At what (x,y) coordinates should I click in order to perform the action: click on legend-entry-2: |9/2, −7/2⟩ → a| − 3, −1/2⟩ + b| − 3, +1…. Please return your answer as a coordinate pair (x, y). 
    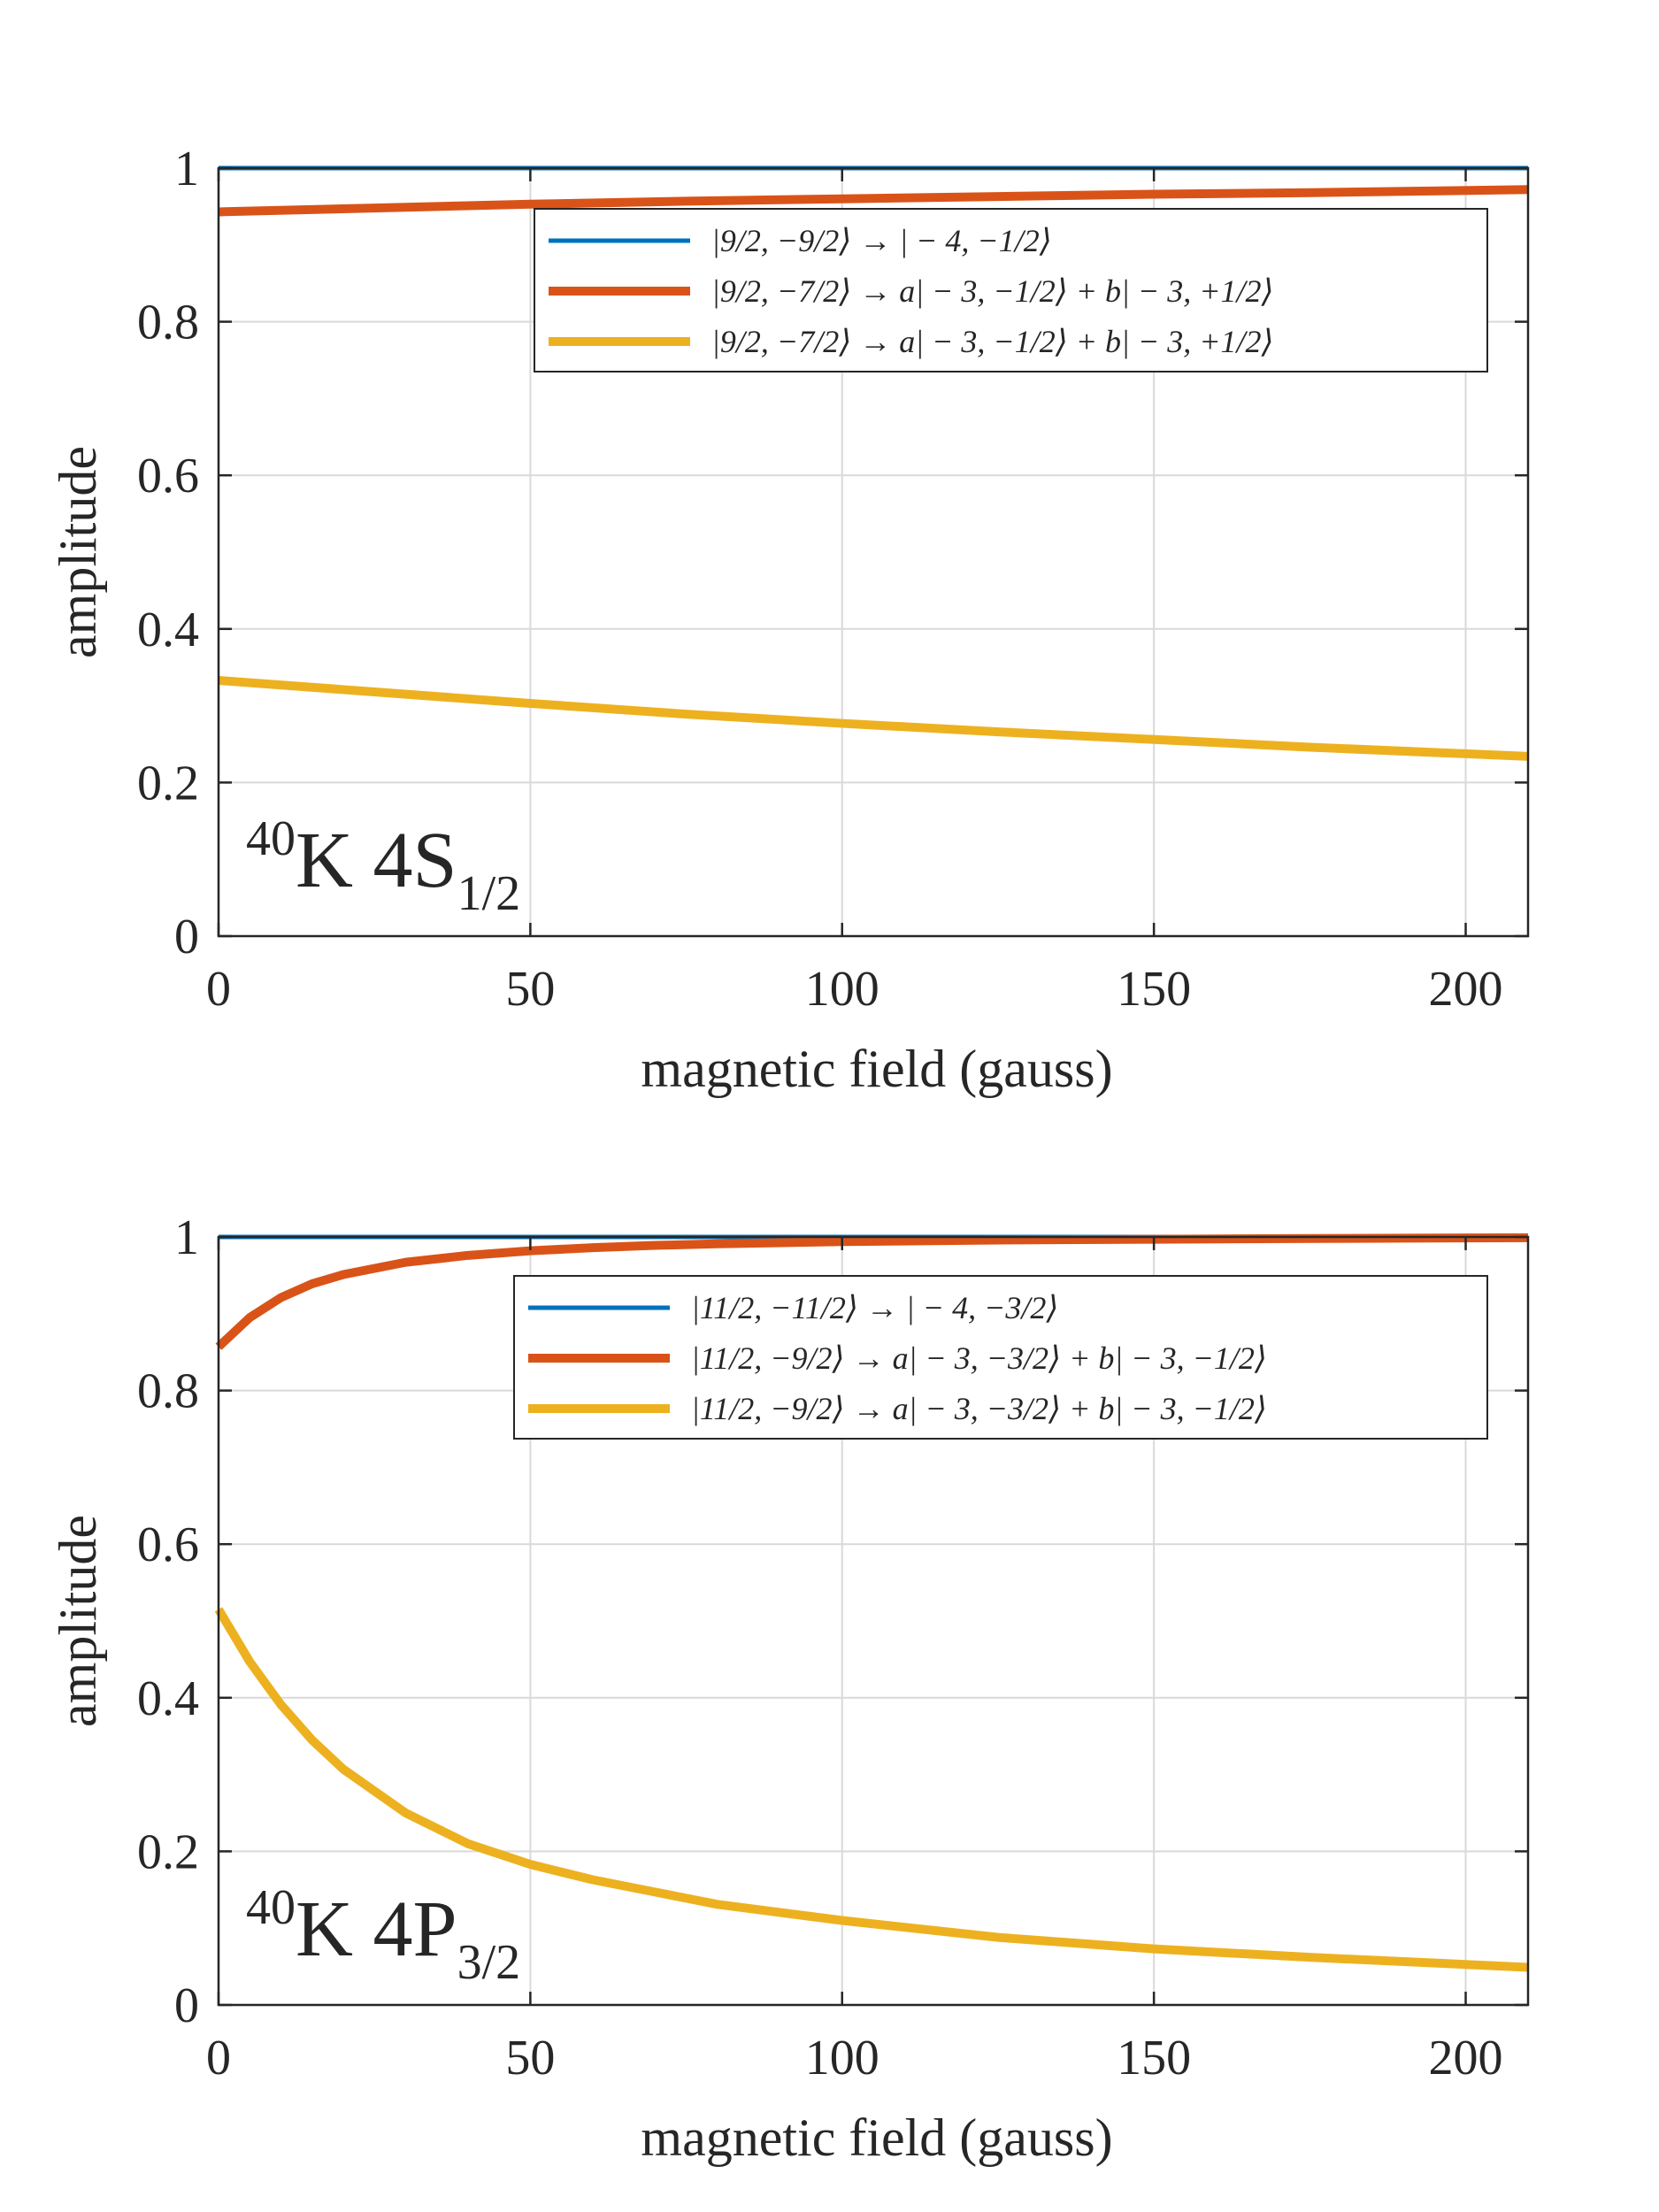
    Looking at the image, I should click on (993, 341).